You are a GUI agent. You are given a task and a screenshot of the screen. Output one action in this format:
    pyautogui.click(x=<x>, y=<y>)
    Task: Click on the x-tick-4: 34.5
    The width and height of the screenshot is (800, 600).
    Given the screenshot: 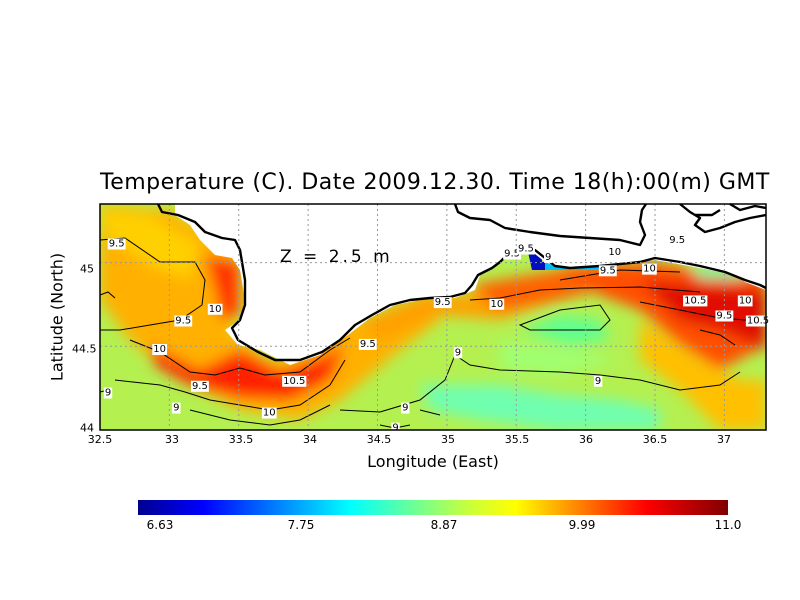 What is the action you would take?
    pyautogui.click(x=379, y=439)
    